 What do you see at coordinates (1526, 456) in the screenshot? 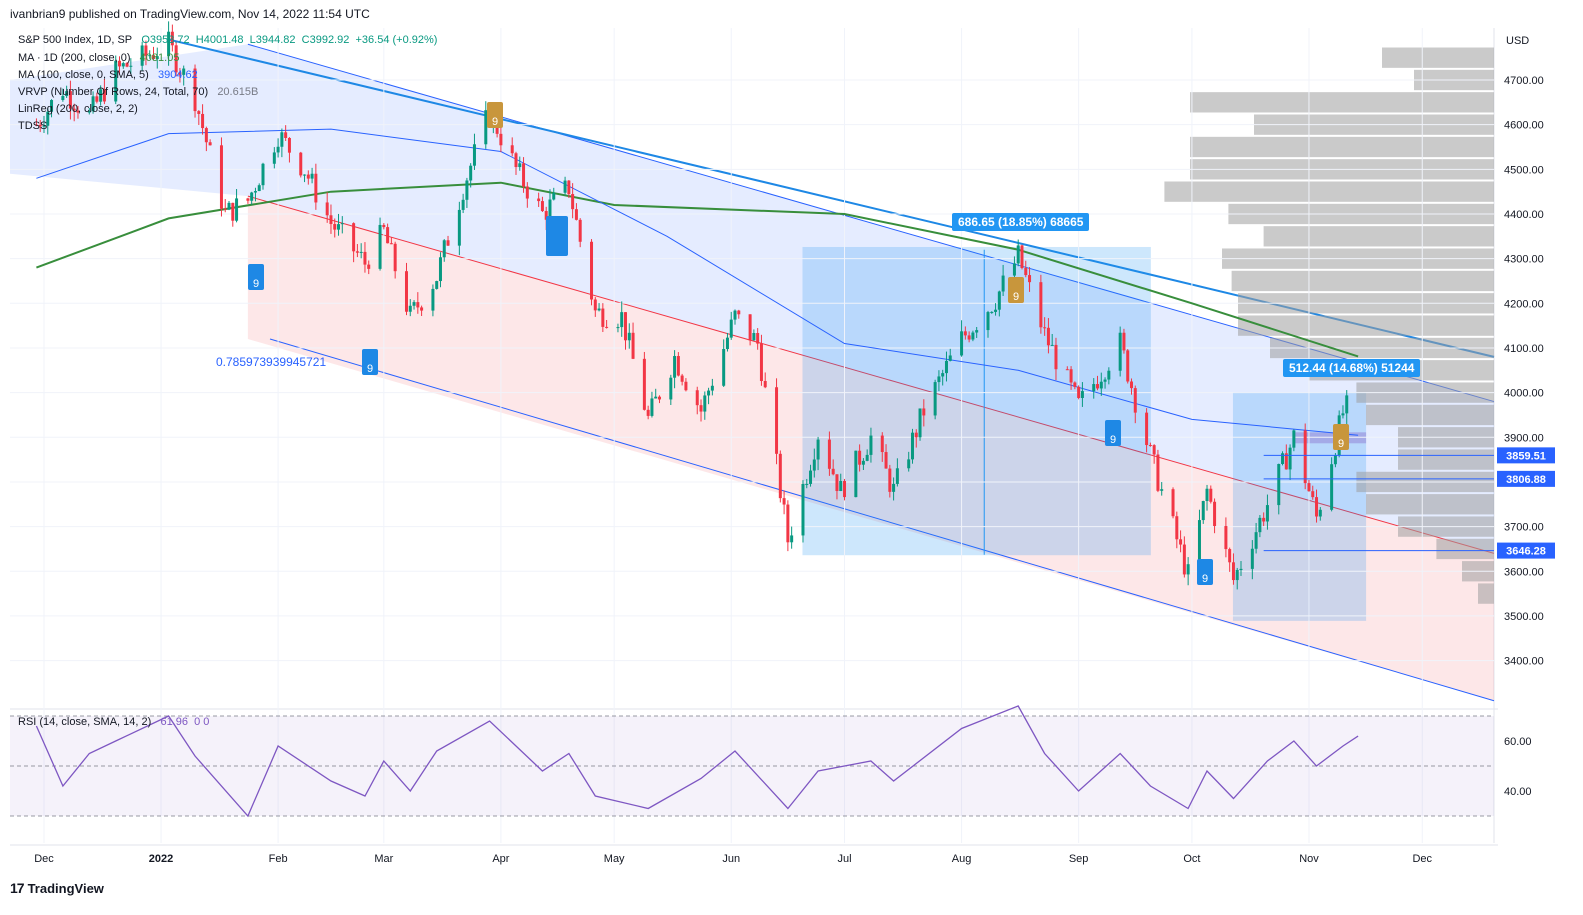
I see `price-tag-text-0: 3859.51` at bounding box center [1526, 456].